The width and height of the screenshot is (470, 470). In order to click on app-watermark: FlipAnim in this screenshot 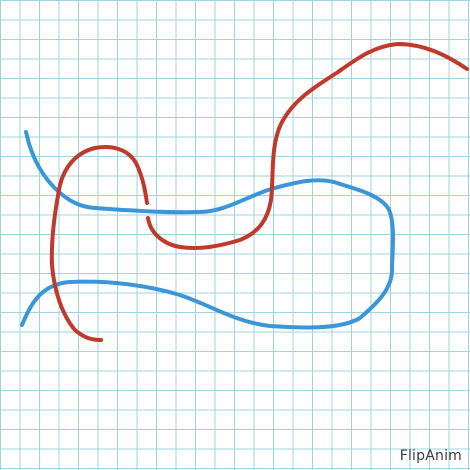, I will do `click(430, 456)`.